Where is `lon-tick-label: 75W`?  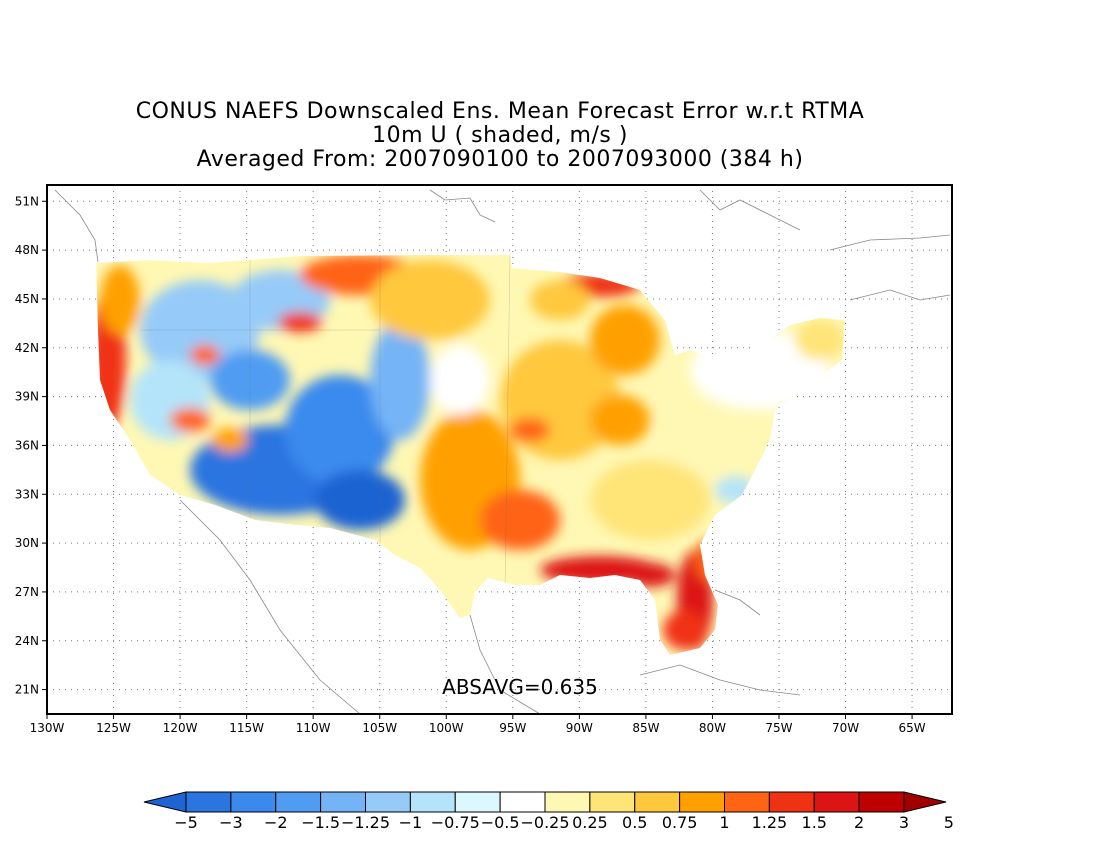
lon-tick-label: 75W is located at coordinates (778, 728).